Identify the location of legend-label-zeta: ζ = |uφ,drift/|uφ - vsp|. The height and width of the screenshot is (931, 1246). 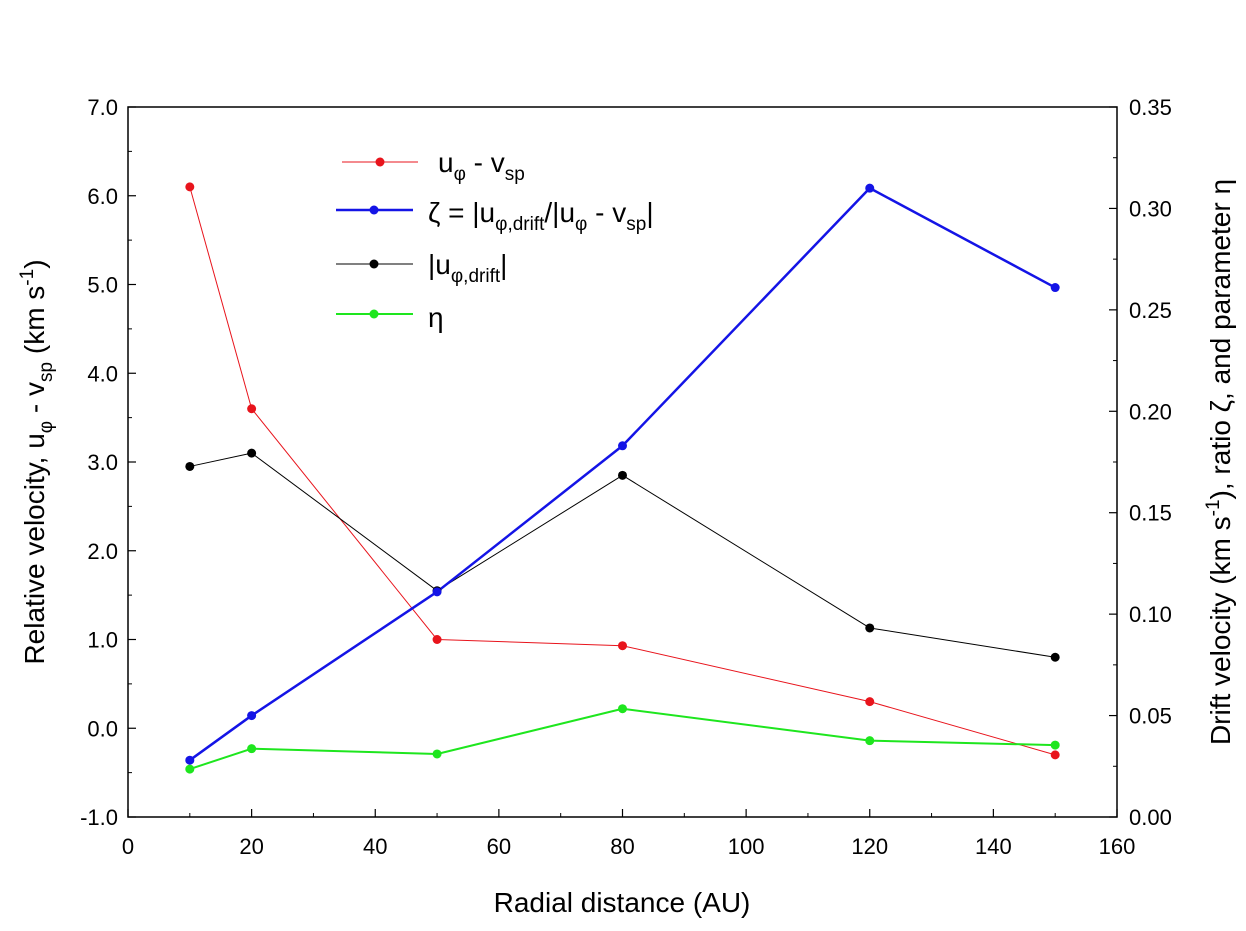
(541, 216).